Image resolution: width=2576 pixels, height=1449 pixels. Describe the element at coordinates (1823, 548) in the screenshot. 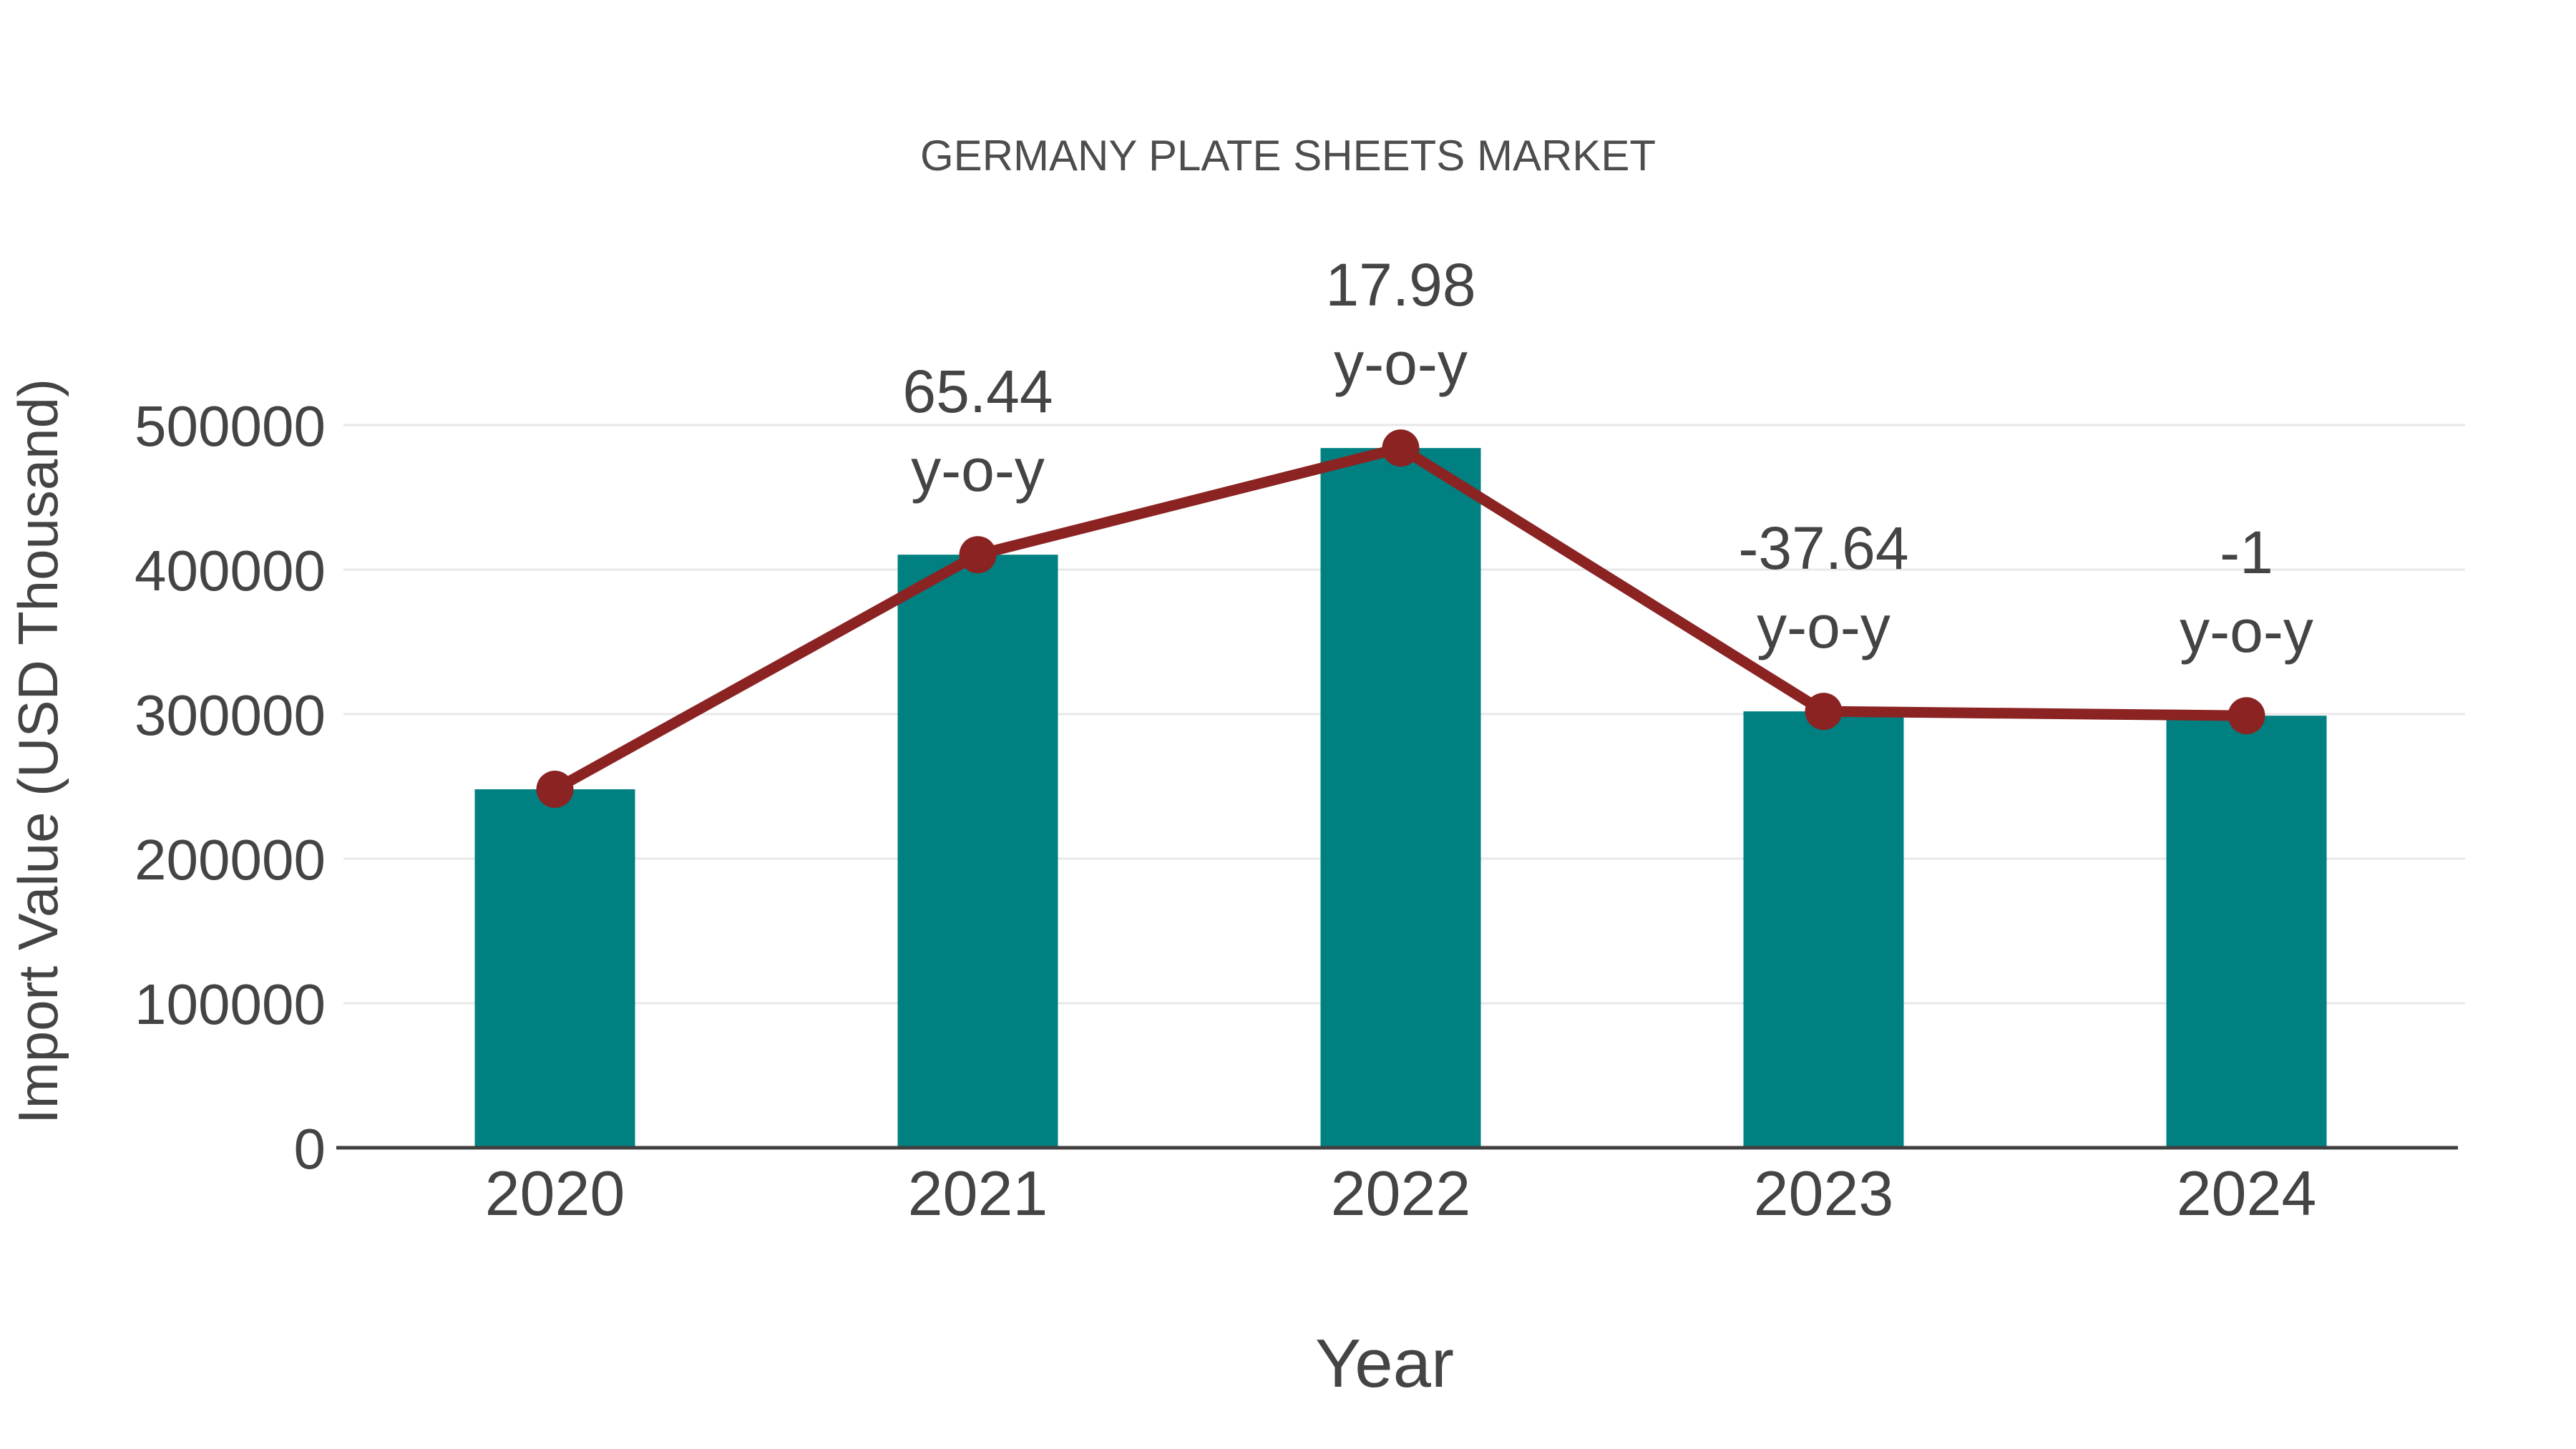

I see `annotation-2023-line1: -37.64` at that location.